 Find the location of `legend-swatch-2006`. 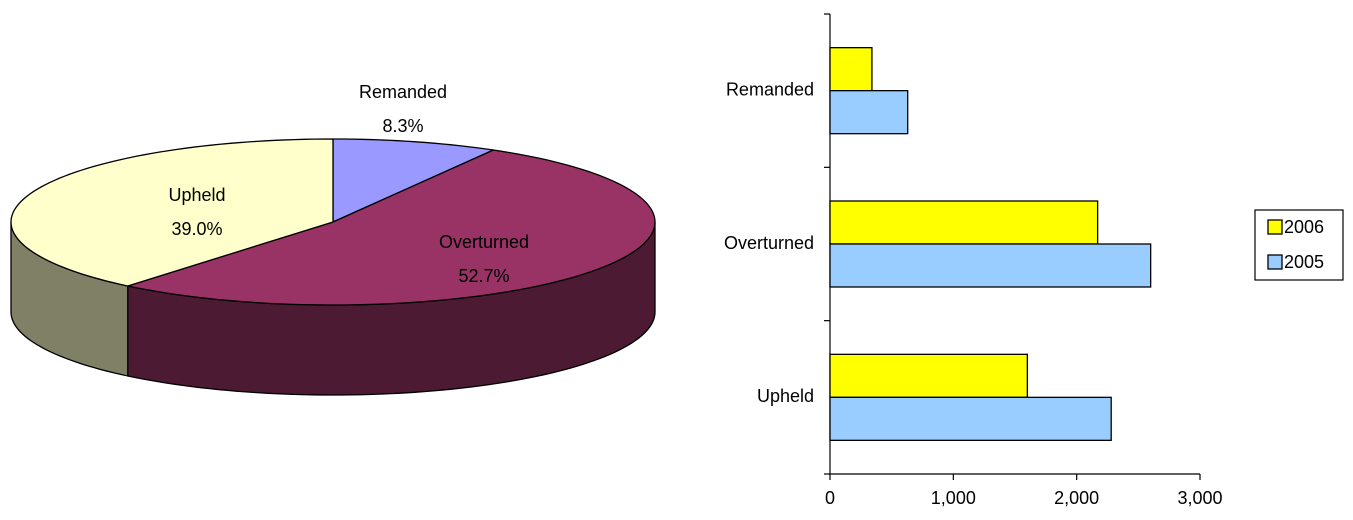

legend-swatch-2006 is located at coordinates (1275, 227).